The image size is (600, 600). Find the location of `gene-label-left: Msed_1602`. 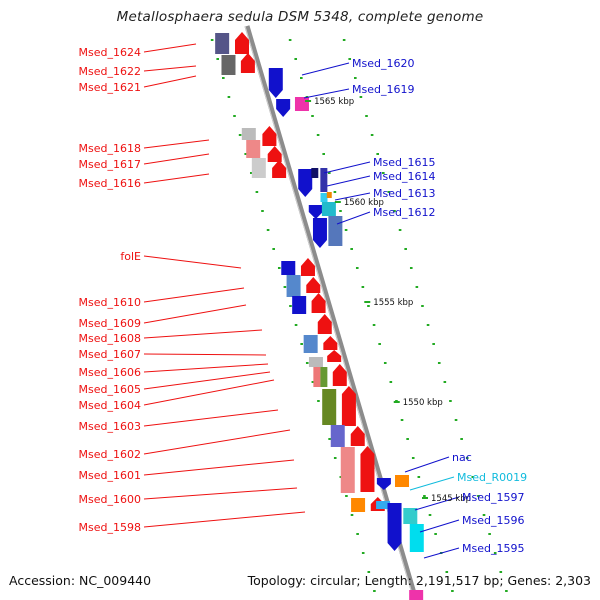

gene-label-left: Msed_1602 is located at coordinates (110, 454).